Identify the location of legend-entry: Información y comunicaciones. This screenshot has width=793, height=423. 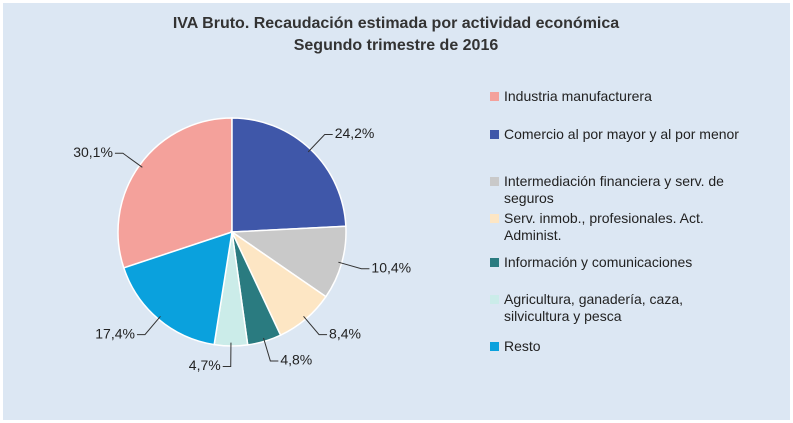
(620, 262).